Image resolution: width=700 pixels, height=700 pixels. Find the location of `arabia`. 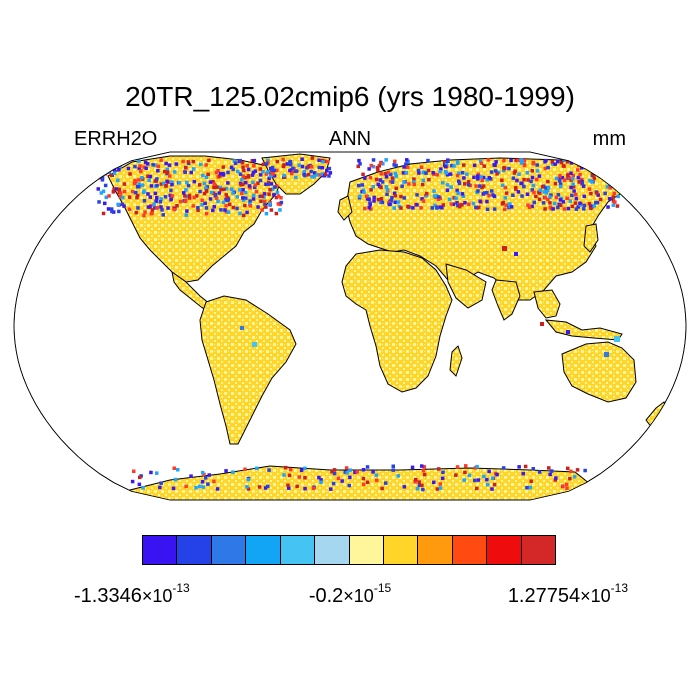

arabia is located at coordinates (466, 286).